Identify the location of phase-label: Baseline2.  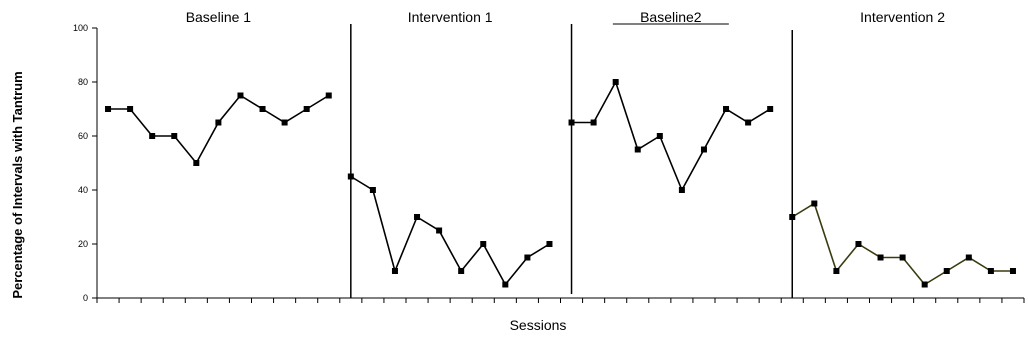
(671, 17).